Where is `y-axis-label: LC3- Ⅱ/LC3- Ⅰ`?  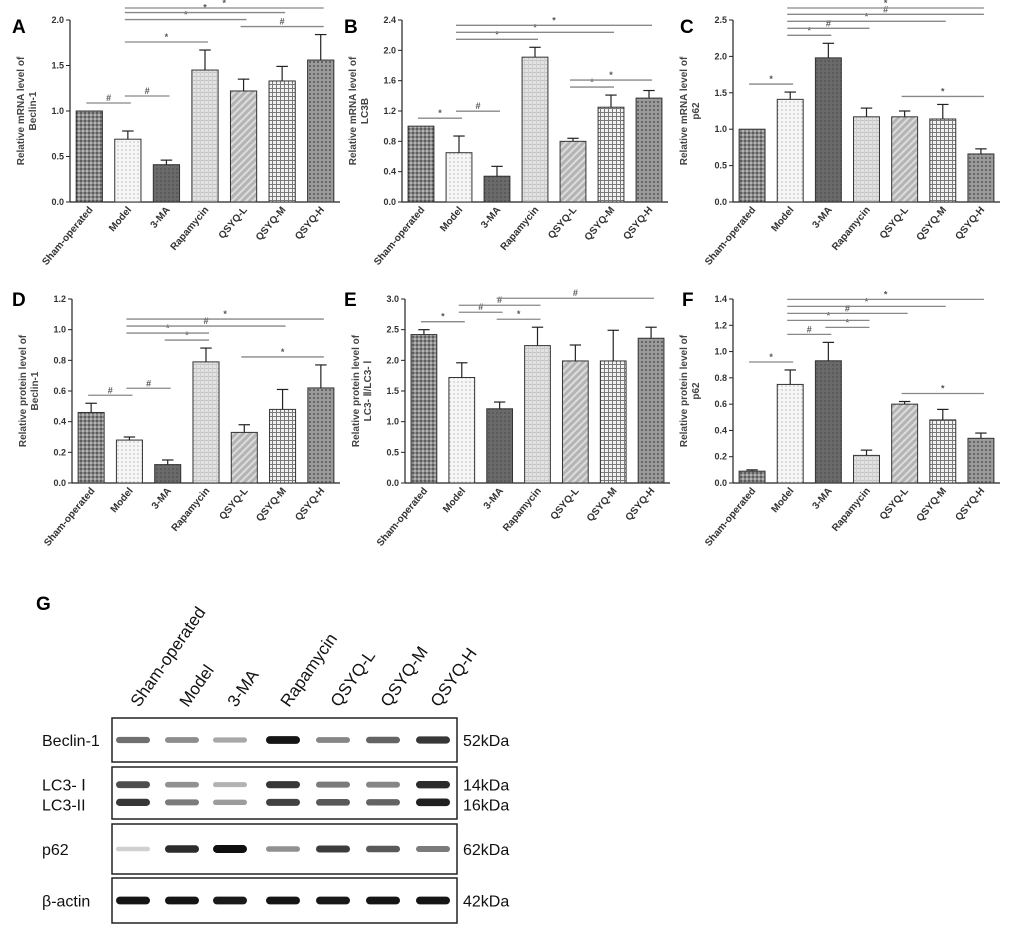 y-axis-label: LC3- Ⅱ/LC3- Ⅰ is located at coordinates (368, 391).